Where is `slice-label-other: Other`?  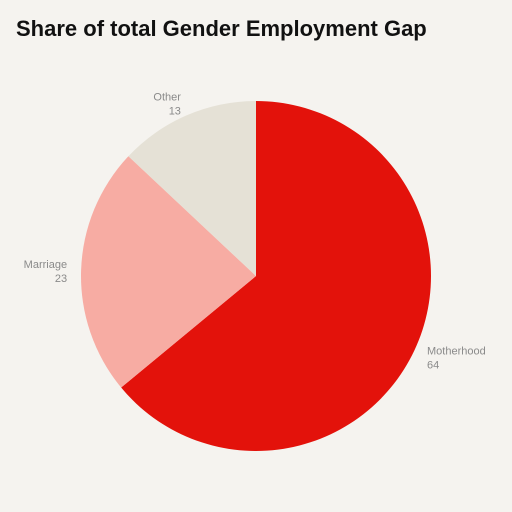 slice-label-other: Other is located at coordinates (167, 98).